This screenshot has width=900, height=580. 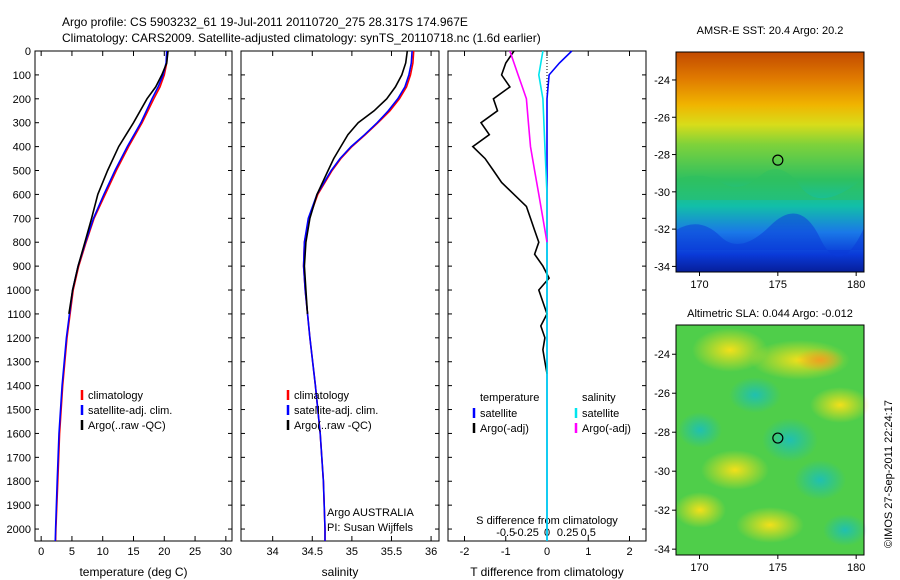 I want to click on annotation-pi: PI: Susan Wijffels, so click(x=370, y=528).